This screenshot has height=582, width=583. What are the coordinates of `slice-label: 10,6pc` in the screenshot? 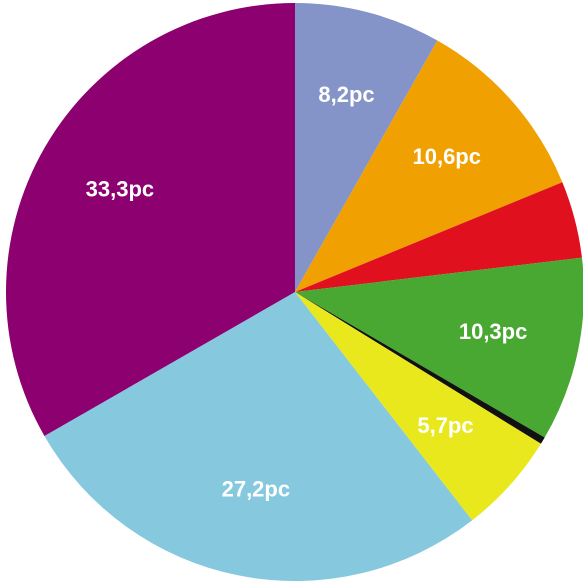 It's located at (446, 156).